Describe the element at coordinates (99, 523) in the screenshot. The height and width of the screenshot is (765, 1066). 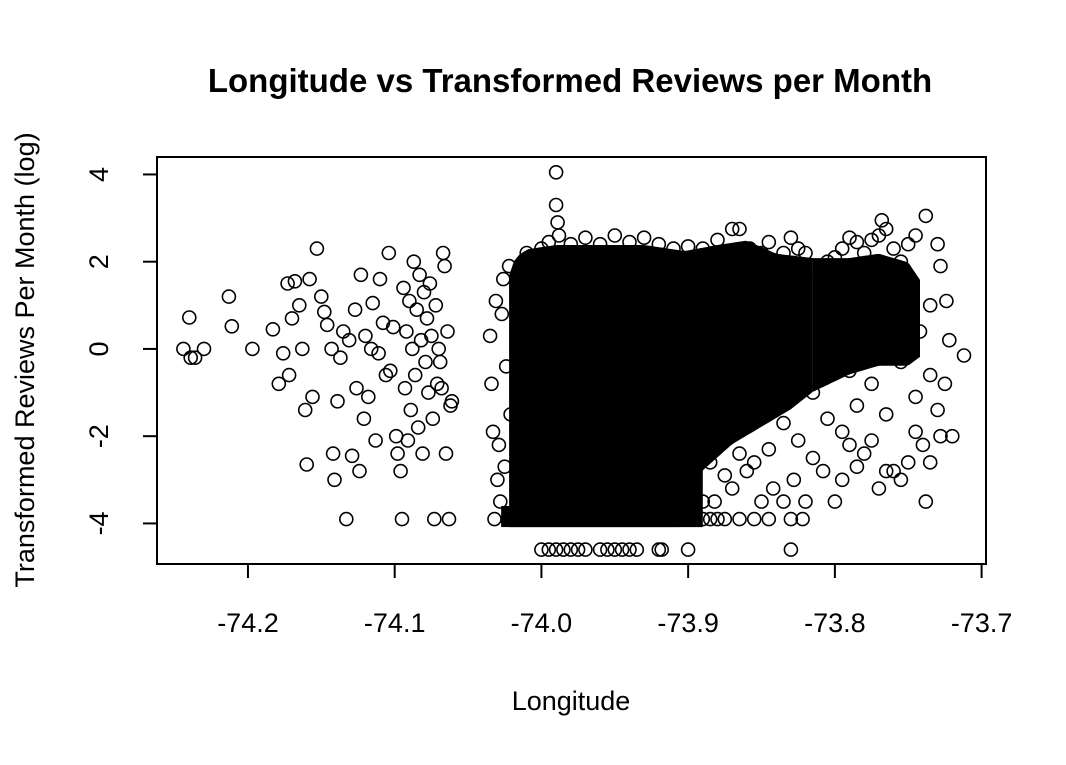
I see `y-tick-label: -4` at that location.